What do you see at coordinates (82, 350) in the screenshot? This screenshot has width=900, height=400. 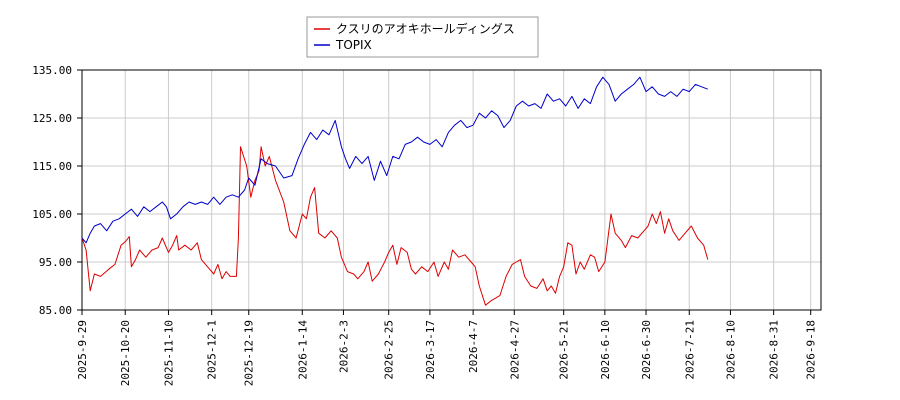 I see `x-tick-label: 2025-9-29` at bounding box center [82, 350].